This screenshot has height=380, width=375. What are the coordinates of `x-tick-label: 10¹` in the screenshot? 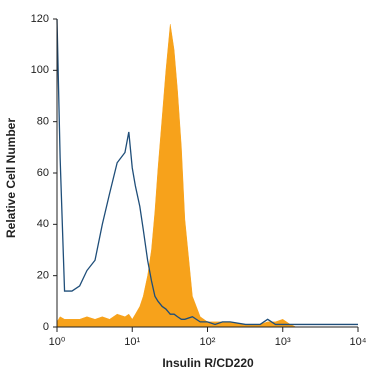 It's located at (132, 342).